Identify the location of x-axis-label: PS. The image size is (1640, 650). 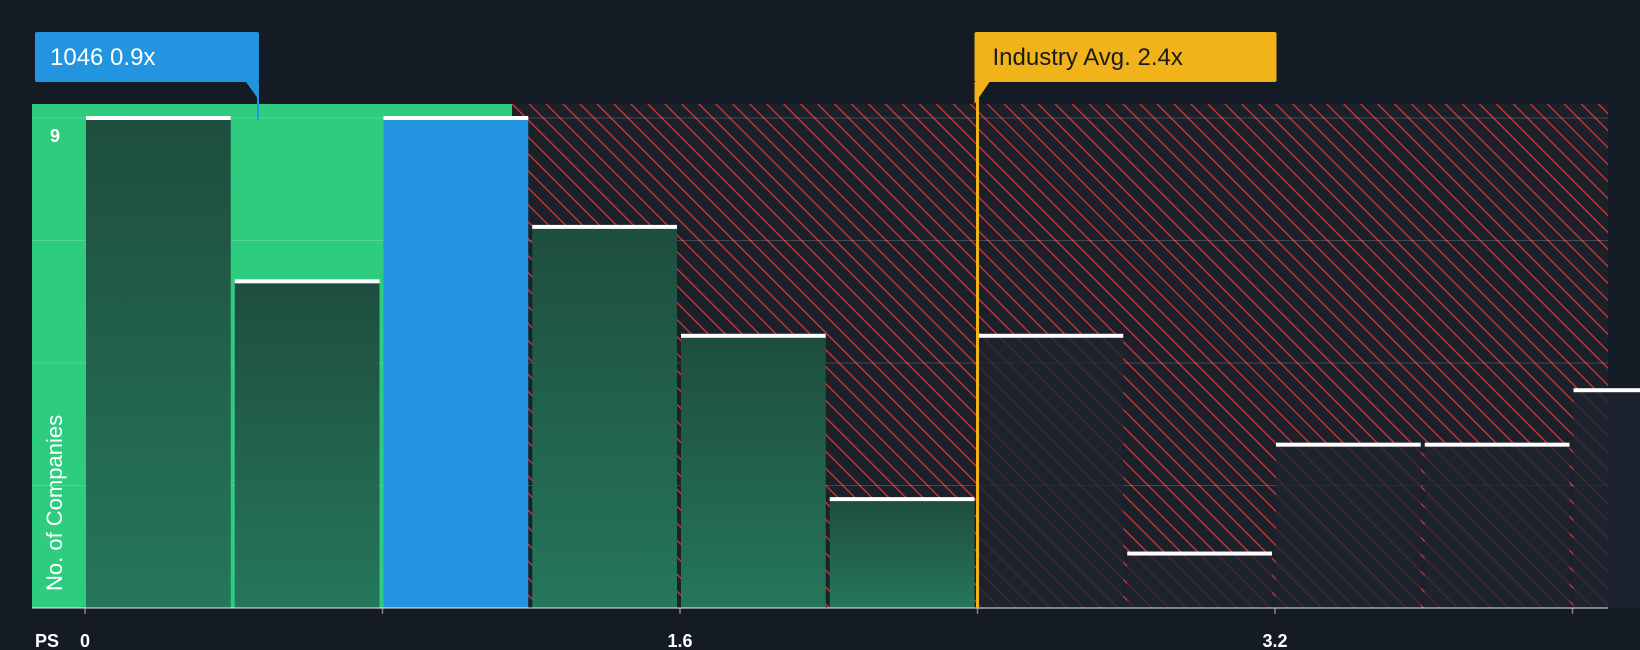
(47, 640).